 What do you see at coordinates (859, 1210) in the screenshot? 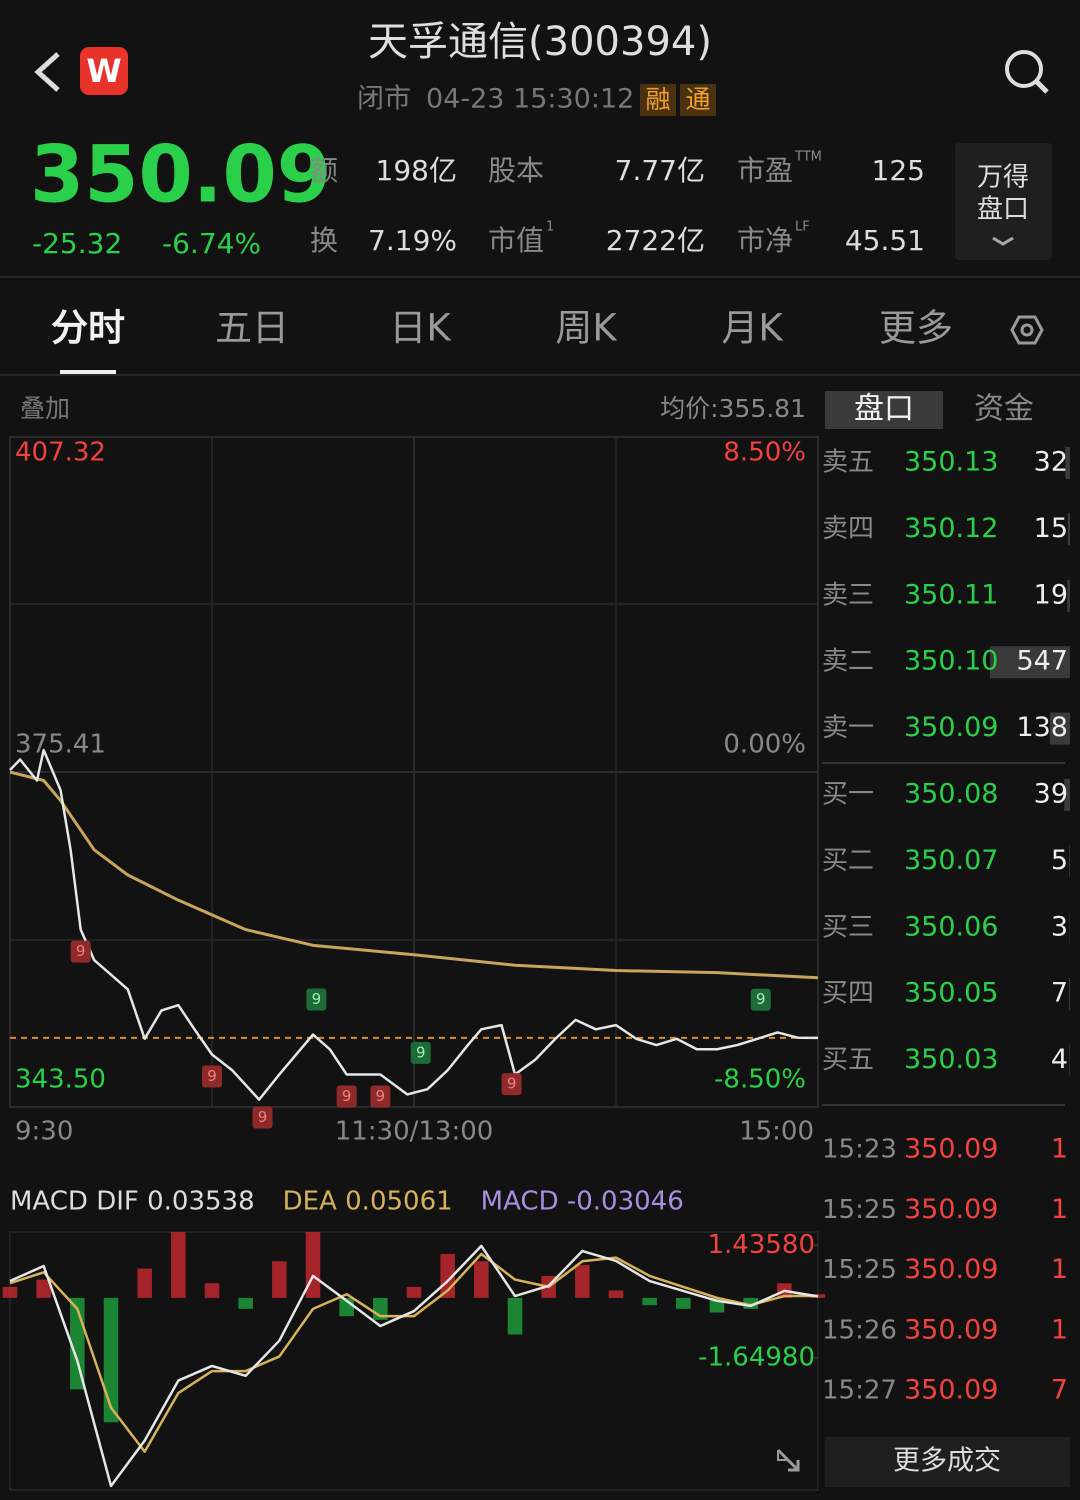
I see `trade-time: 15:25` at bounding box center [859, 1210].